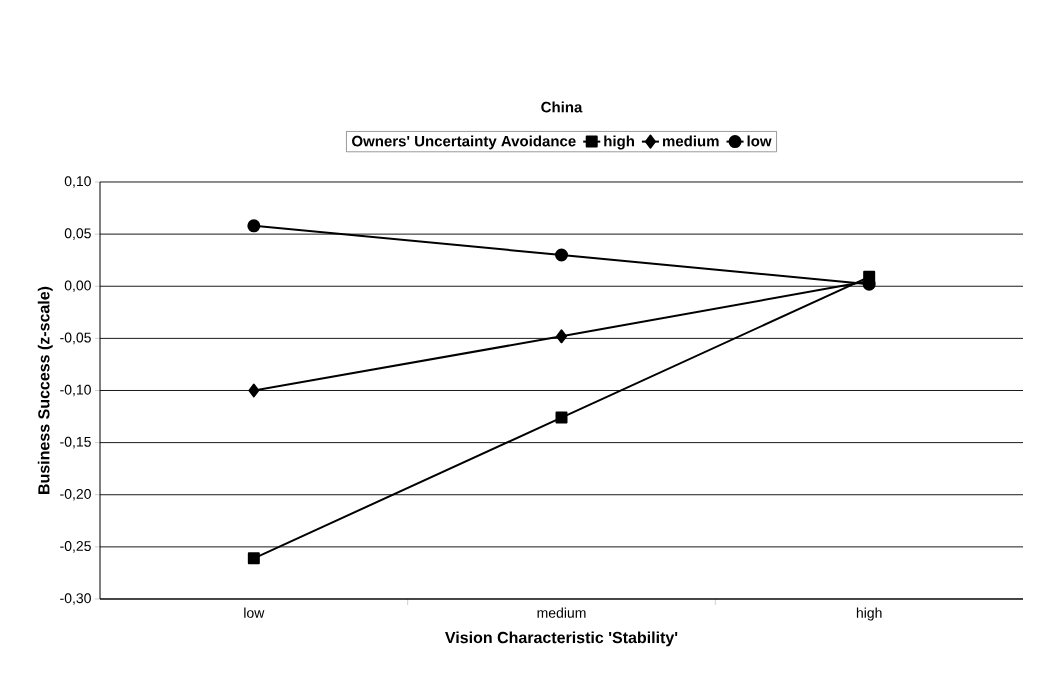  I want to click on y-axis-title: Business Success (z-scale), so click(45, 390).